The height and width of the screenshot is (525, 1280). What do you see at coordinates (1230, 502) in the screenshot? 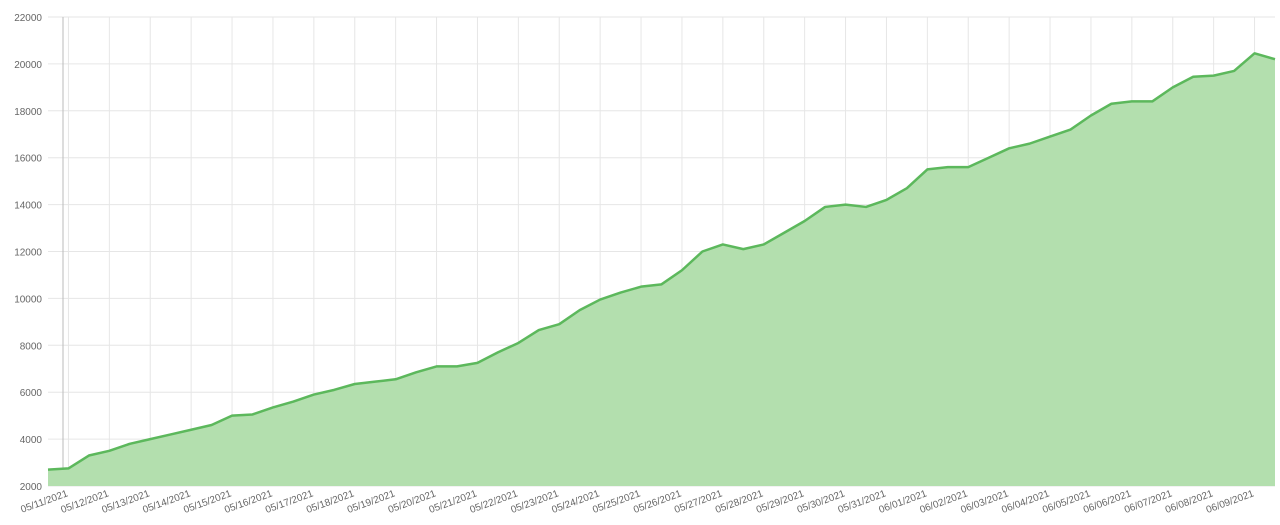
I see `x-tick-label: 06/09/2021` at bounding box center [1230, 502].